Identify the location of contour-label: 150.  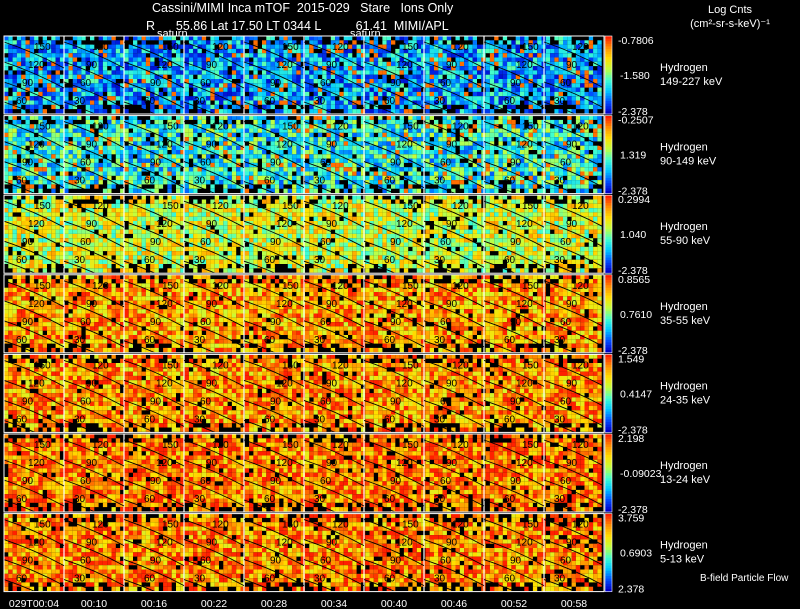
(170, 47).